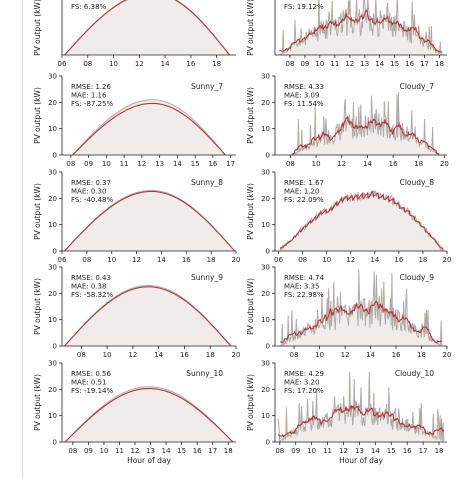  I want to click on metric-text: MAE: 0.51, so click(88, 383).